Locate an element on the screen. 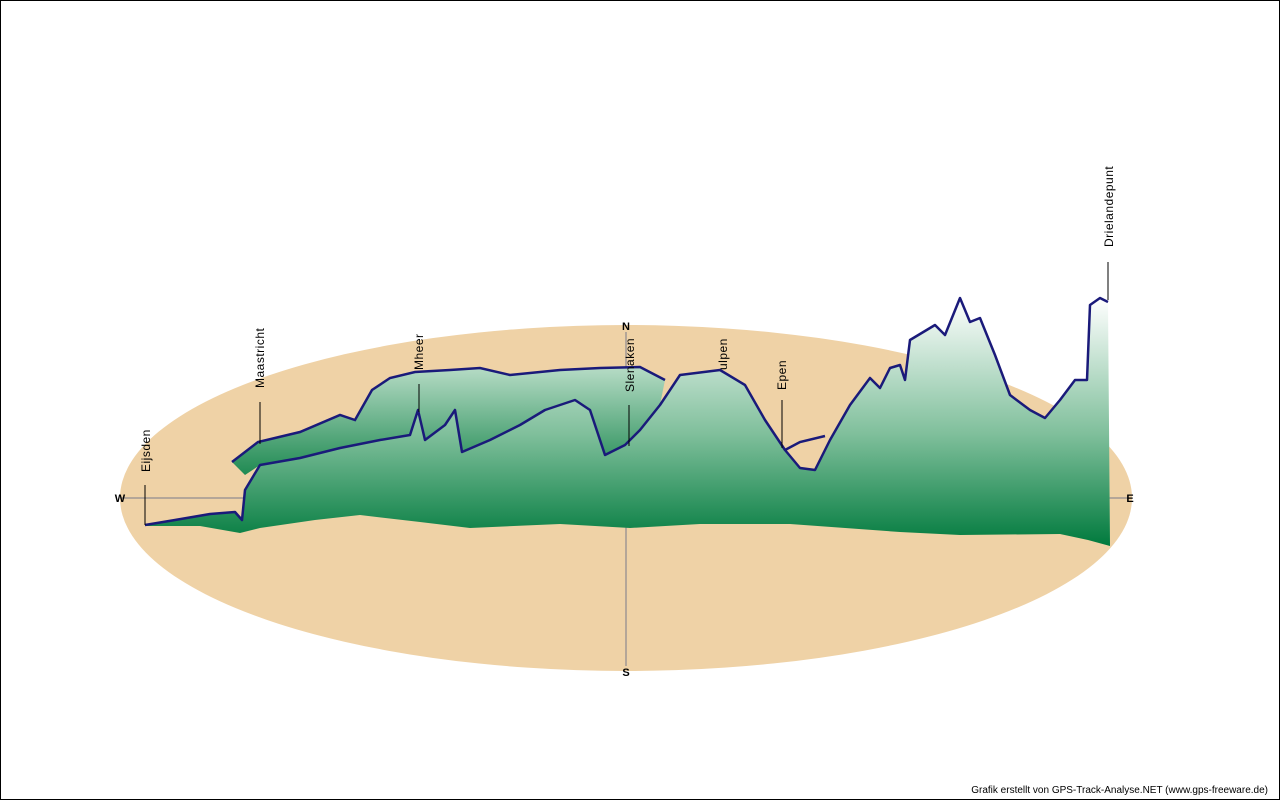 Image resolution: width=1280 pixels, height=800 pixels. compass-south: S is located at coordinates (625, 673).